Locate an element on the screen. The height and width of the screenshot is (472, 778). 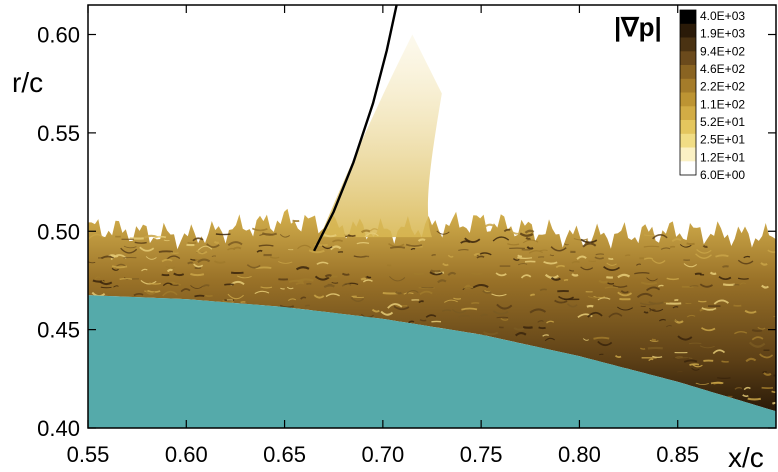
y-tick-label: 0.45 is located at coordinates (58, 330).